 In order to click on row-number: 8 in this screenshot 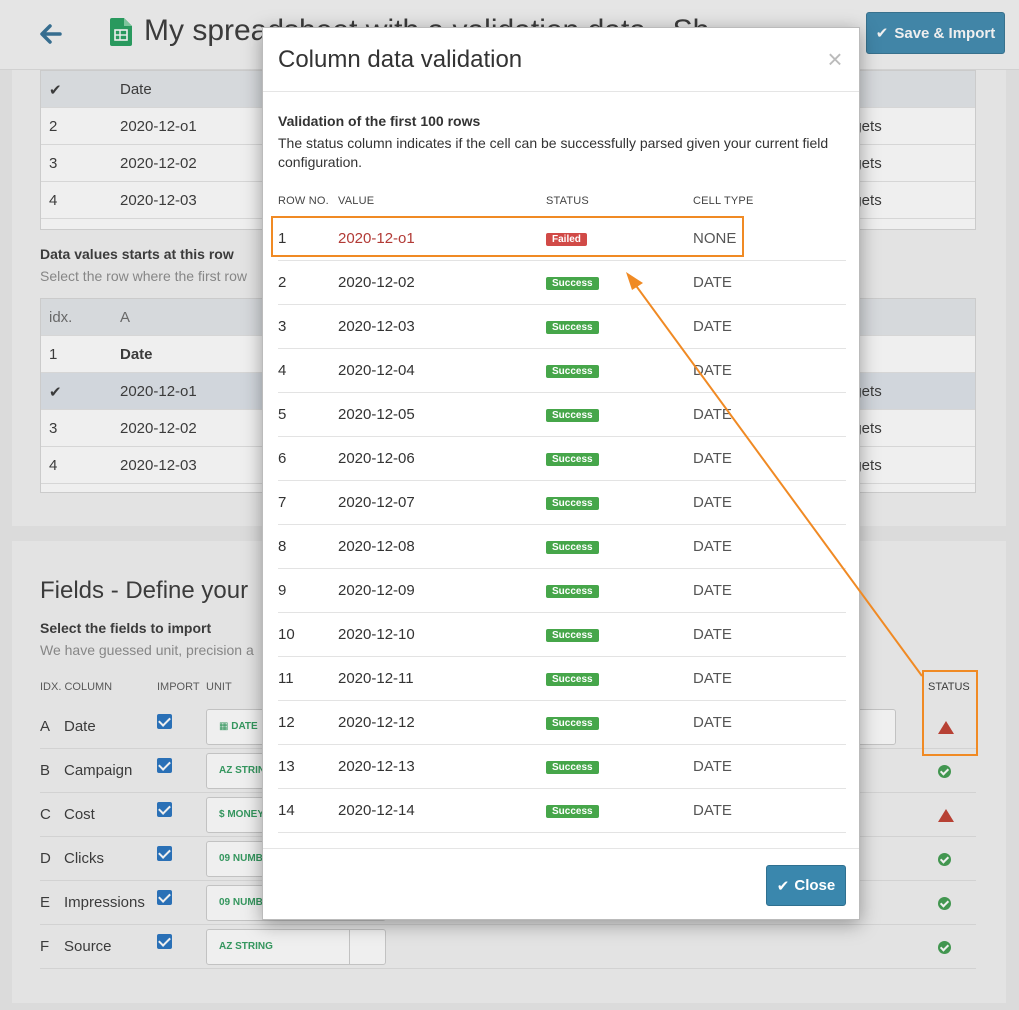, I will do `click(282, 546)`.